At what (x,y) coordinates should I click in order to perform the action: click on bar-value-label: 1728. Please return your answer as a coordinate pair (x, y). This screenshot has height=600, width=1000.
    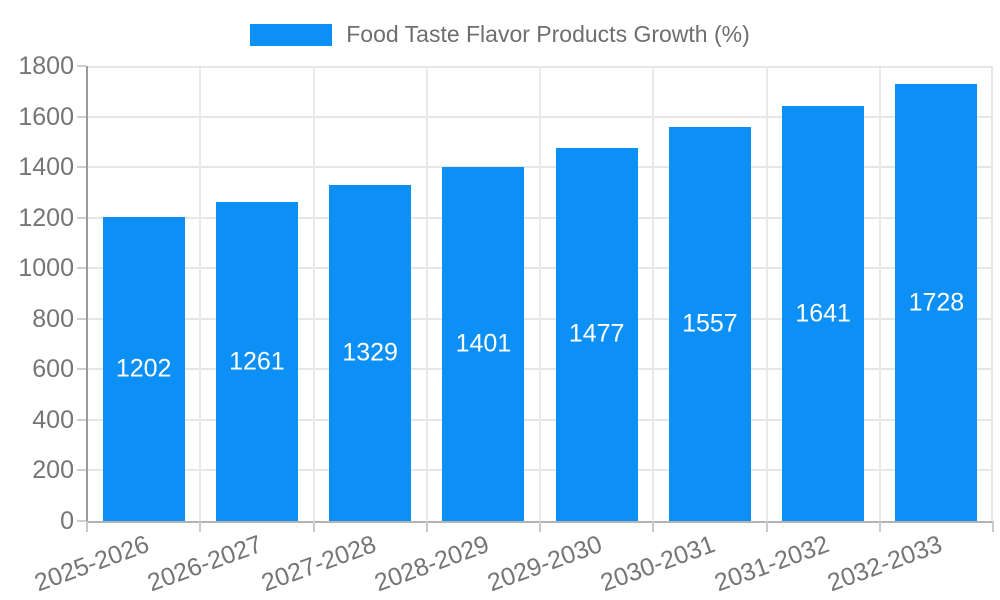
    Looking at the image, I should click on (936, 302).